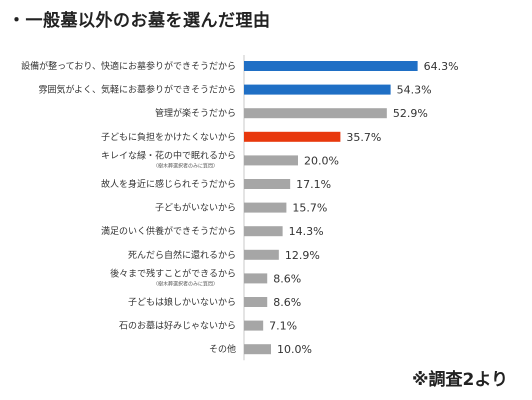 This screenshot has width=532, height=400. Describe the element at coordinates (168, 137) in the screenshot. I see `category-label: 子どもに負担をかけたくないから` at that location.